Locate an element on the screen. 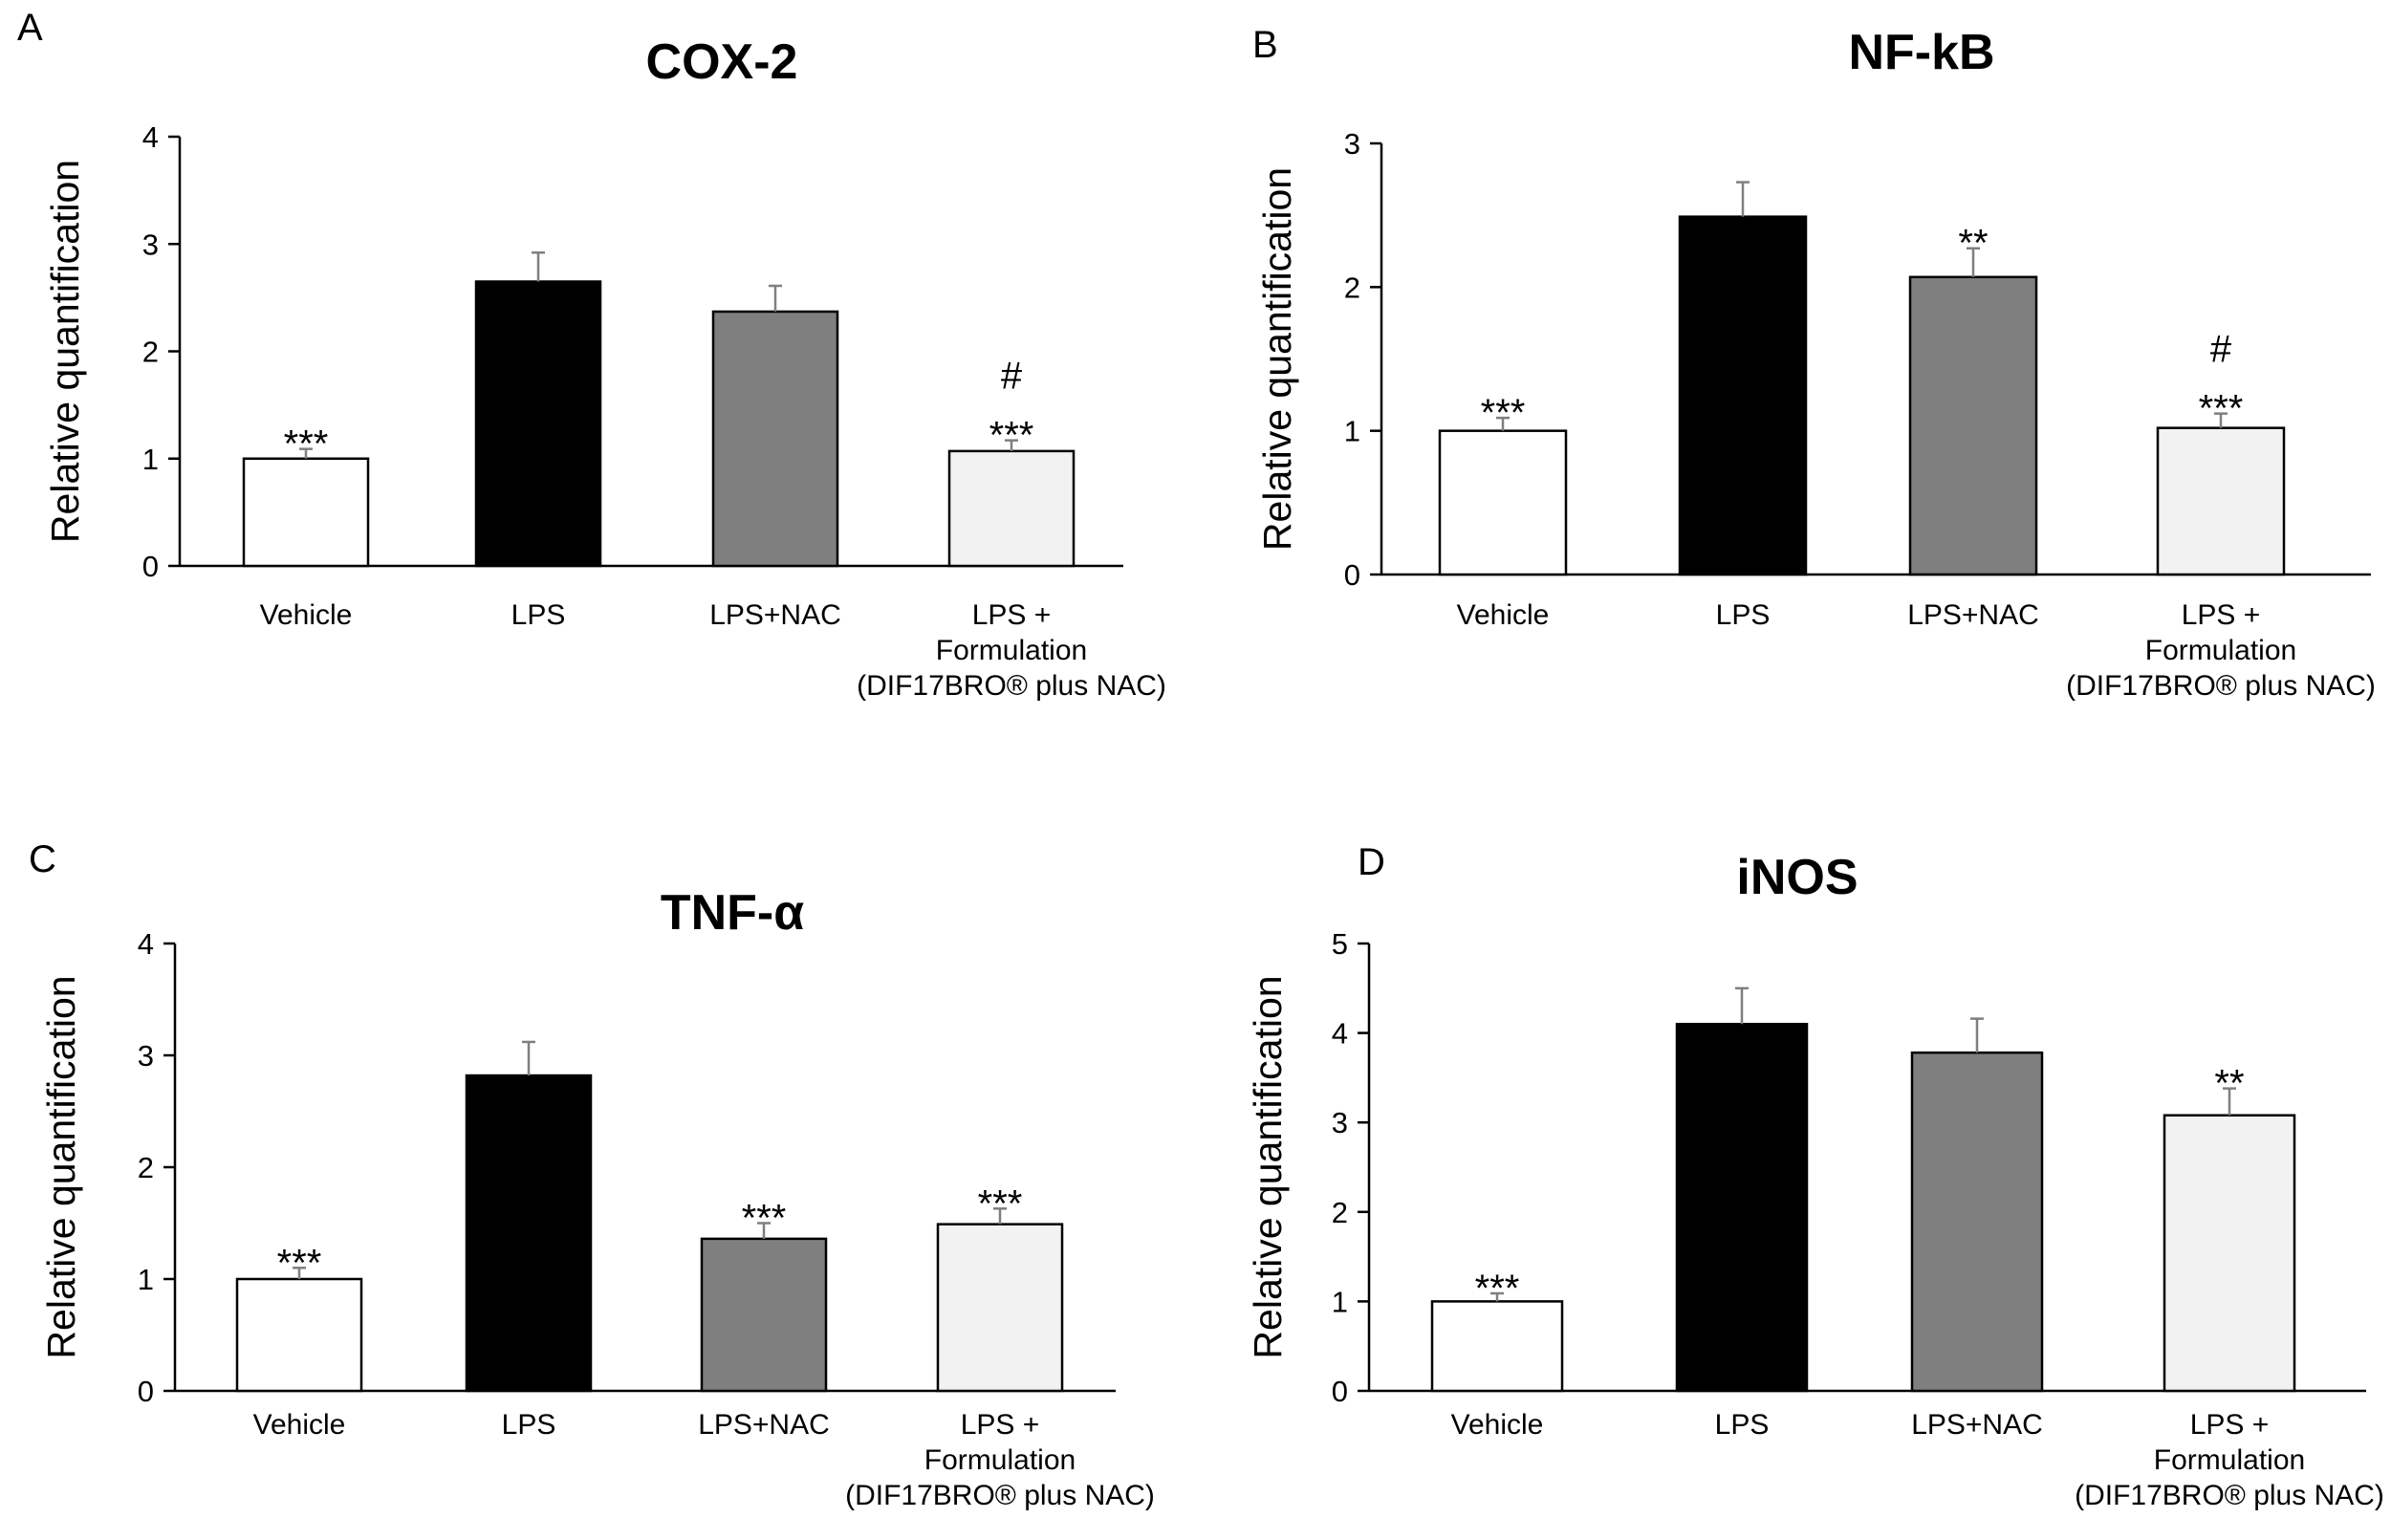  y-tick-label-c: 4 is located at coordinates (146, 944).